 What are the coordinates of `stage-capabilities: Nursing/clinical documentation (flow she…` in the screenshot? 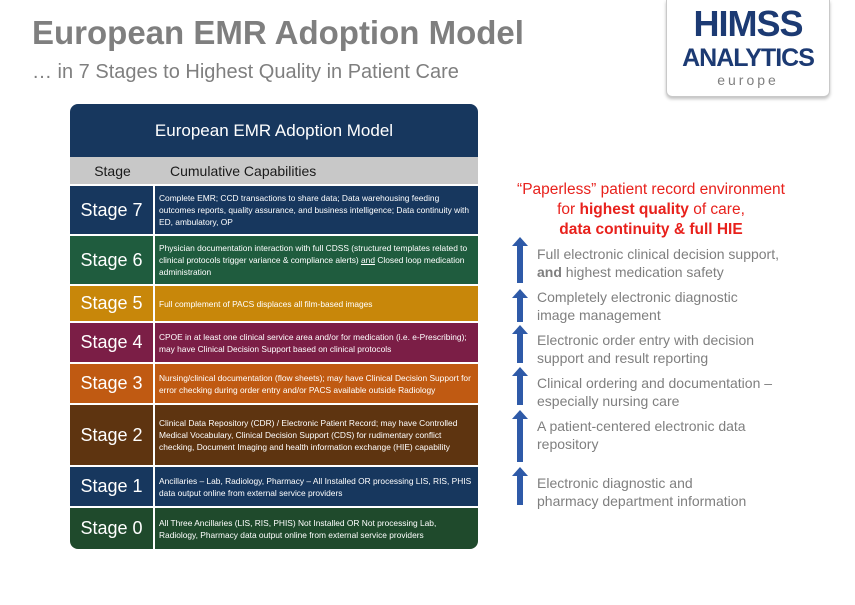 It's located at (315, 383).